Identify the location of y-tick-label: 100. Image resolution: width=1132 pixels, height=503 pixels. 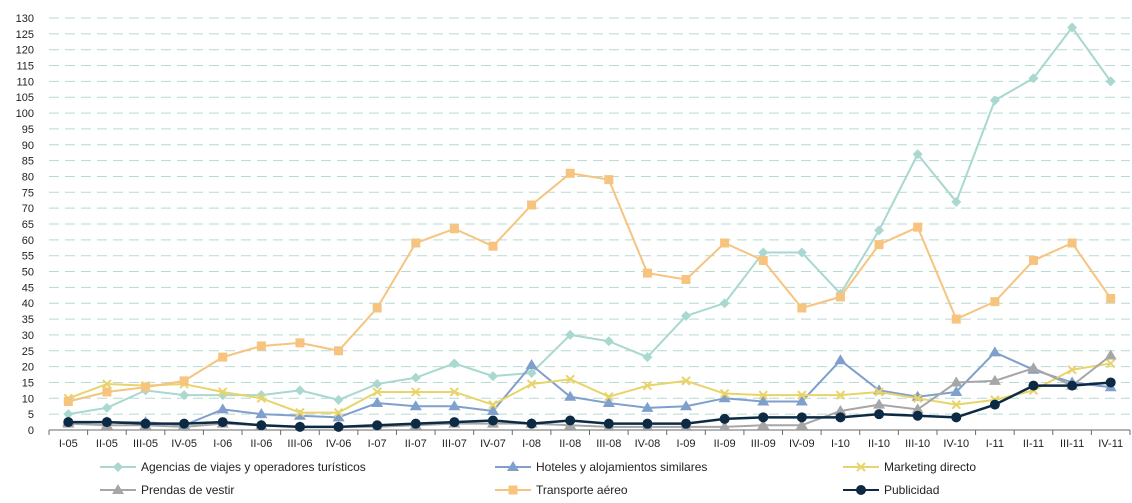
(25, 114).